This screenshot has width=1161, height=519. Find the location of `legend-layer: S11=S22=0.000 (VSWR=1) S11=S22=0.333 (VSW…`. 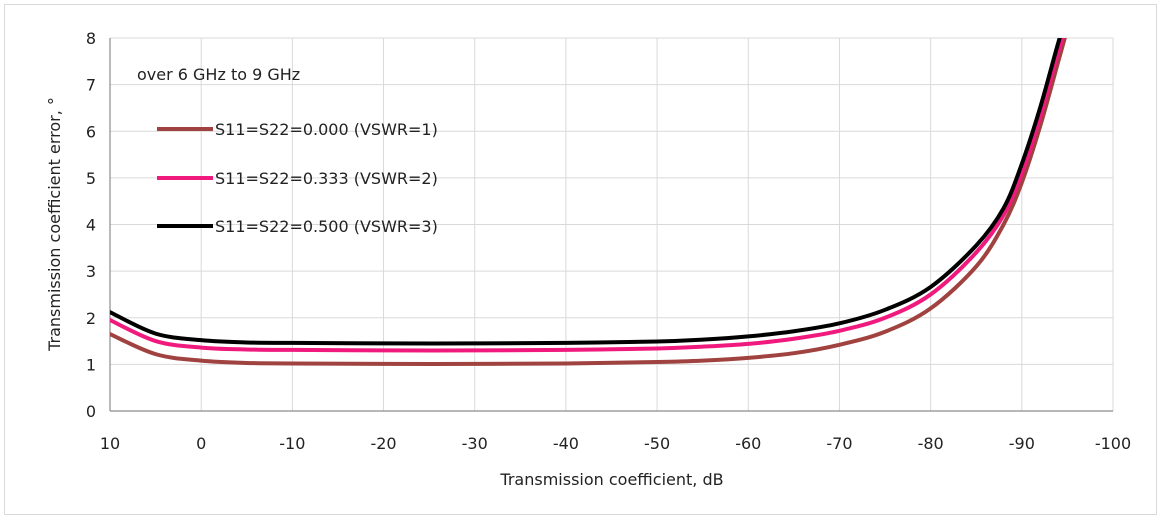

legend-layer: S11=S22=0.000 (VSWR=1) S11=S22=0.333 (VSW… is located at coordinates (297, 178).